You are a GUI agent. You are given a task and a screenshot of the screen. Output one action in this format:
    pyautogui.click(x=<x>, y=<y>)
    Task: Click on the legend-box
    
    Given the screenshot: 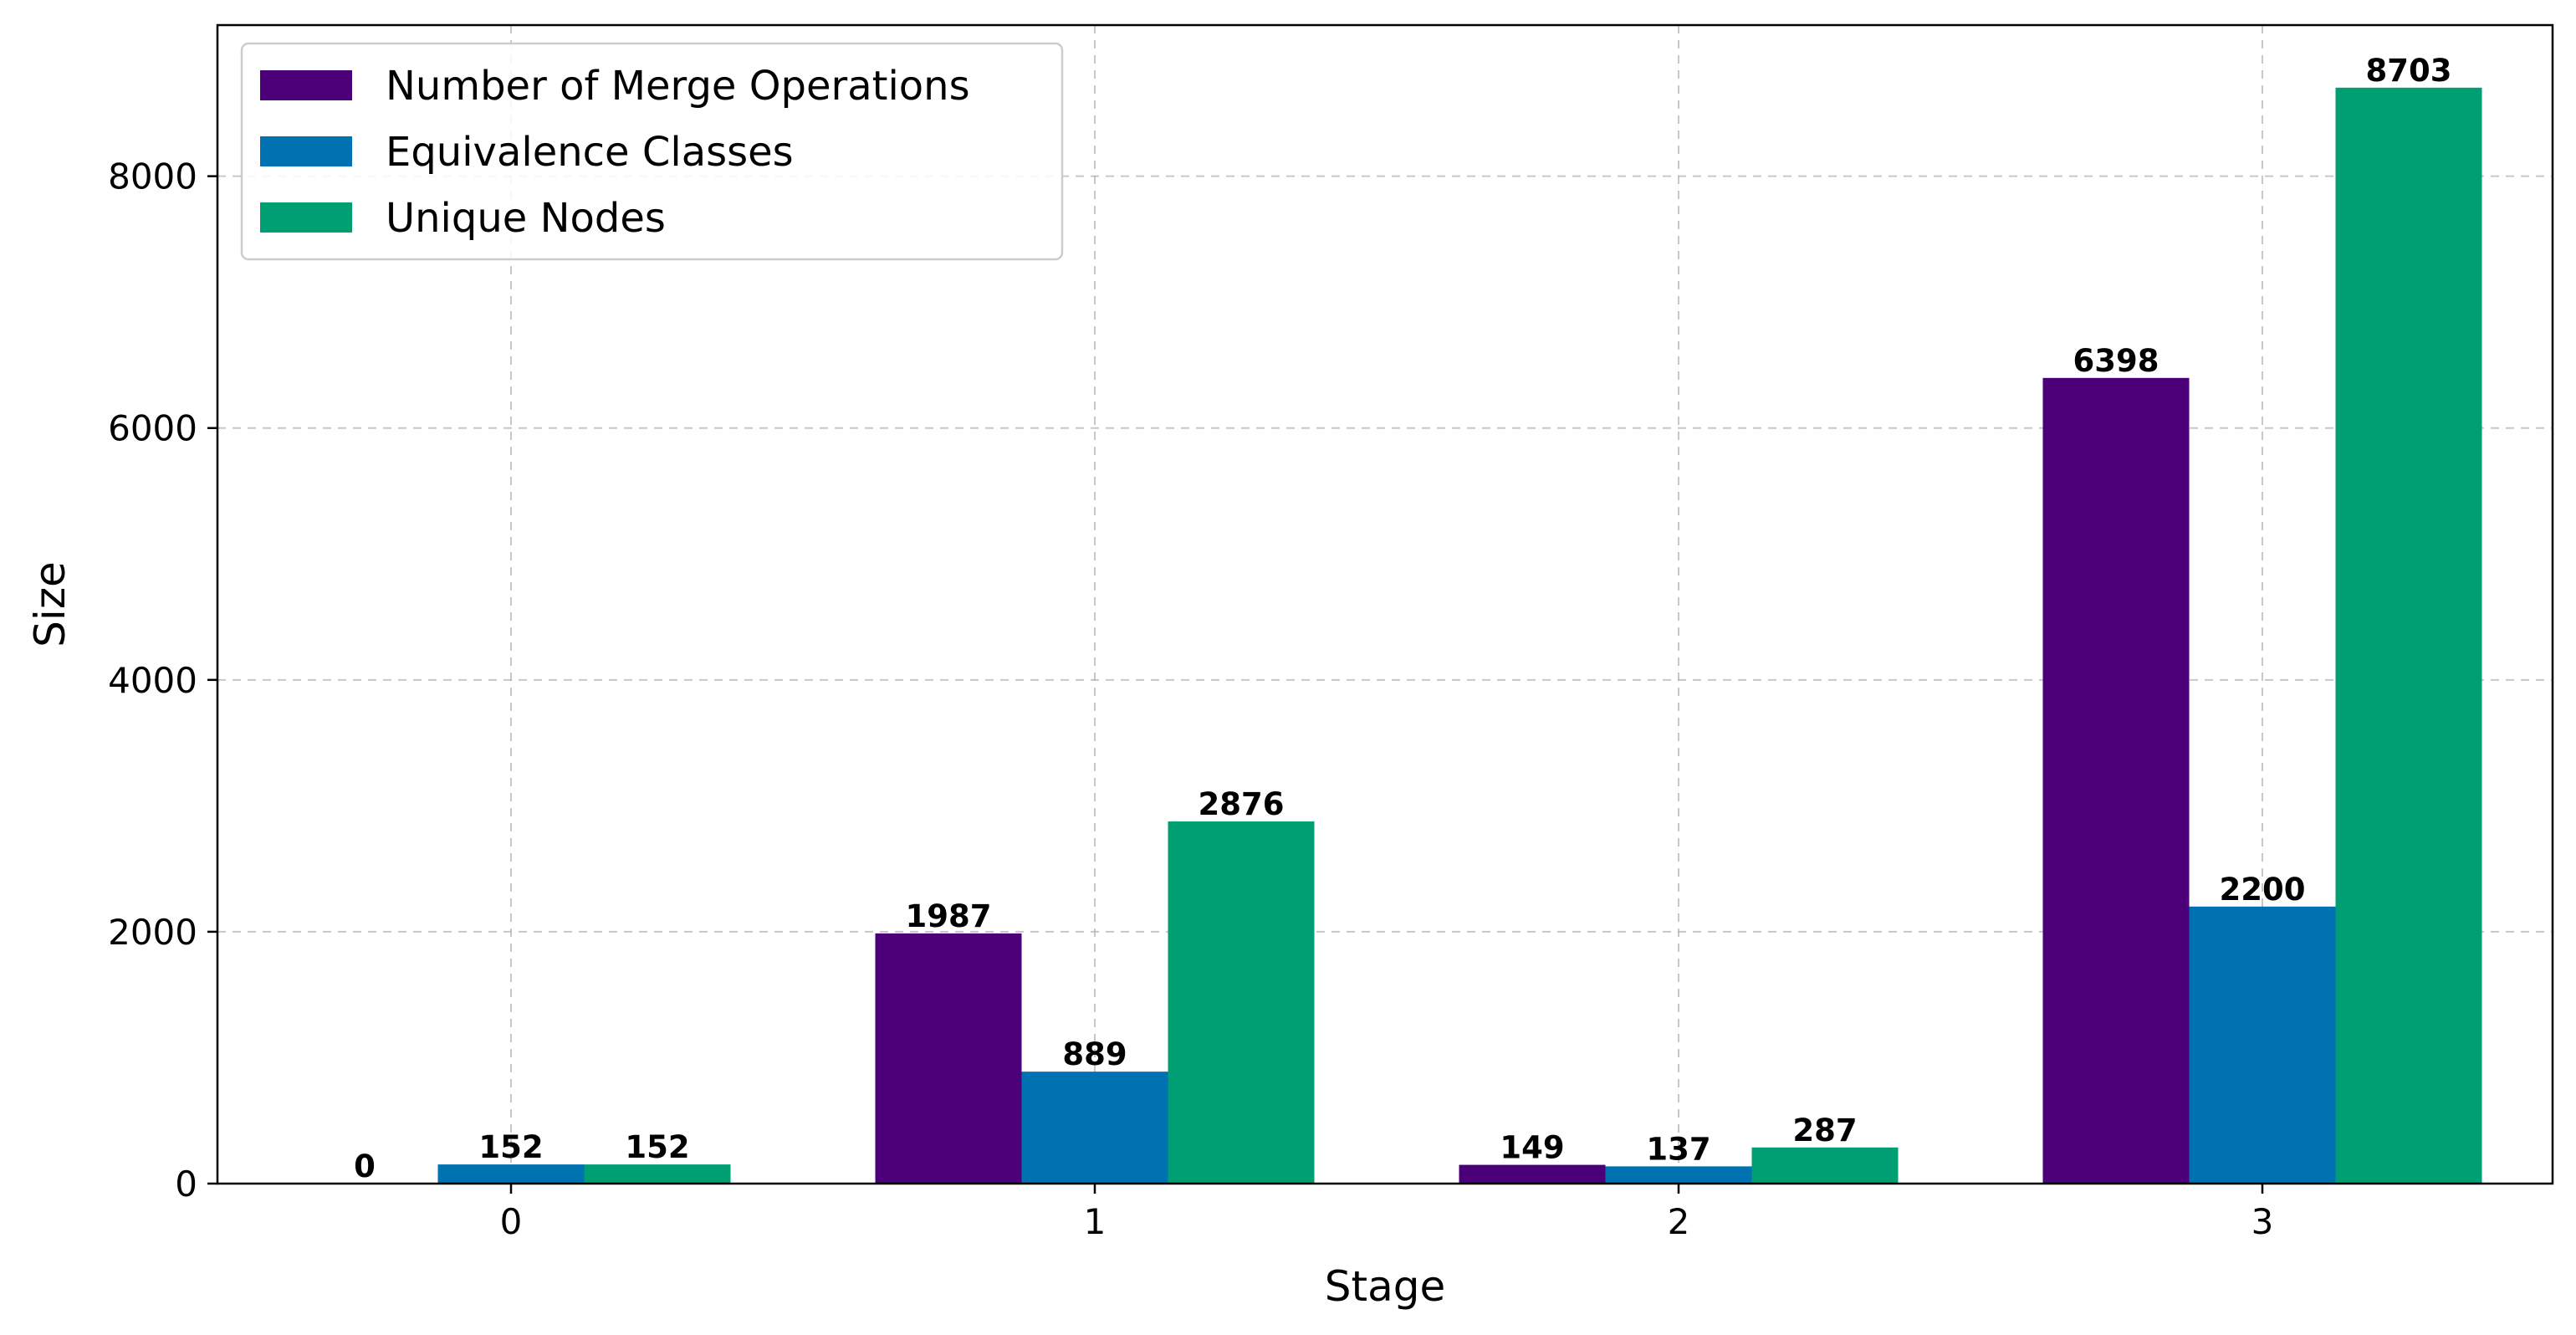 What is the action you would take?
    pyautogui.click(x=652, y=151)
    